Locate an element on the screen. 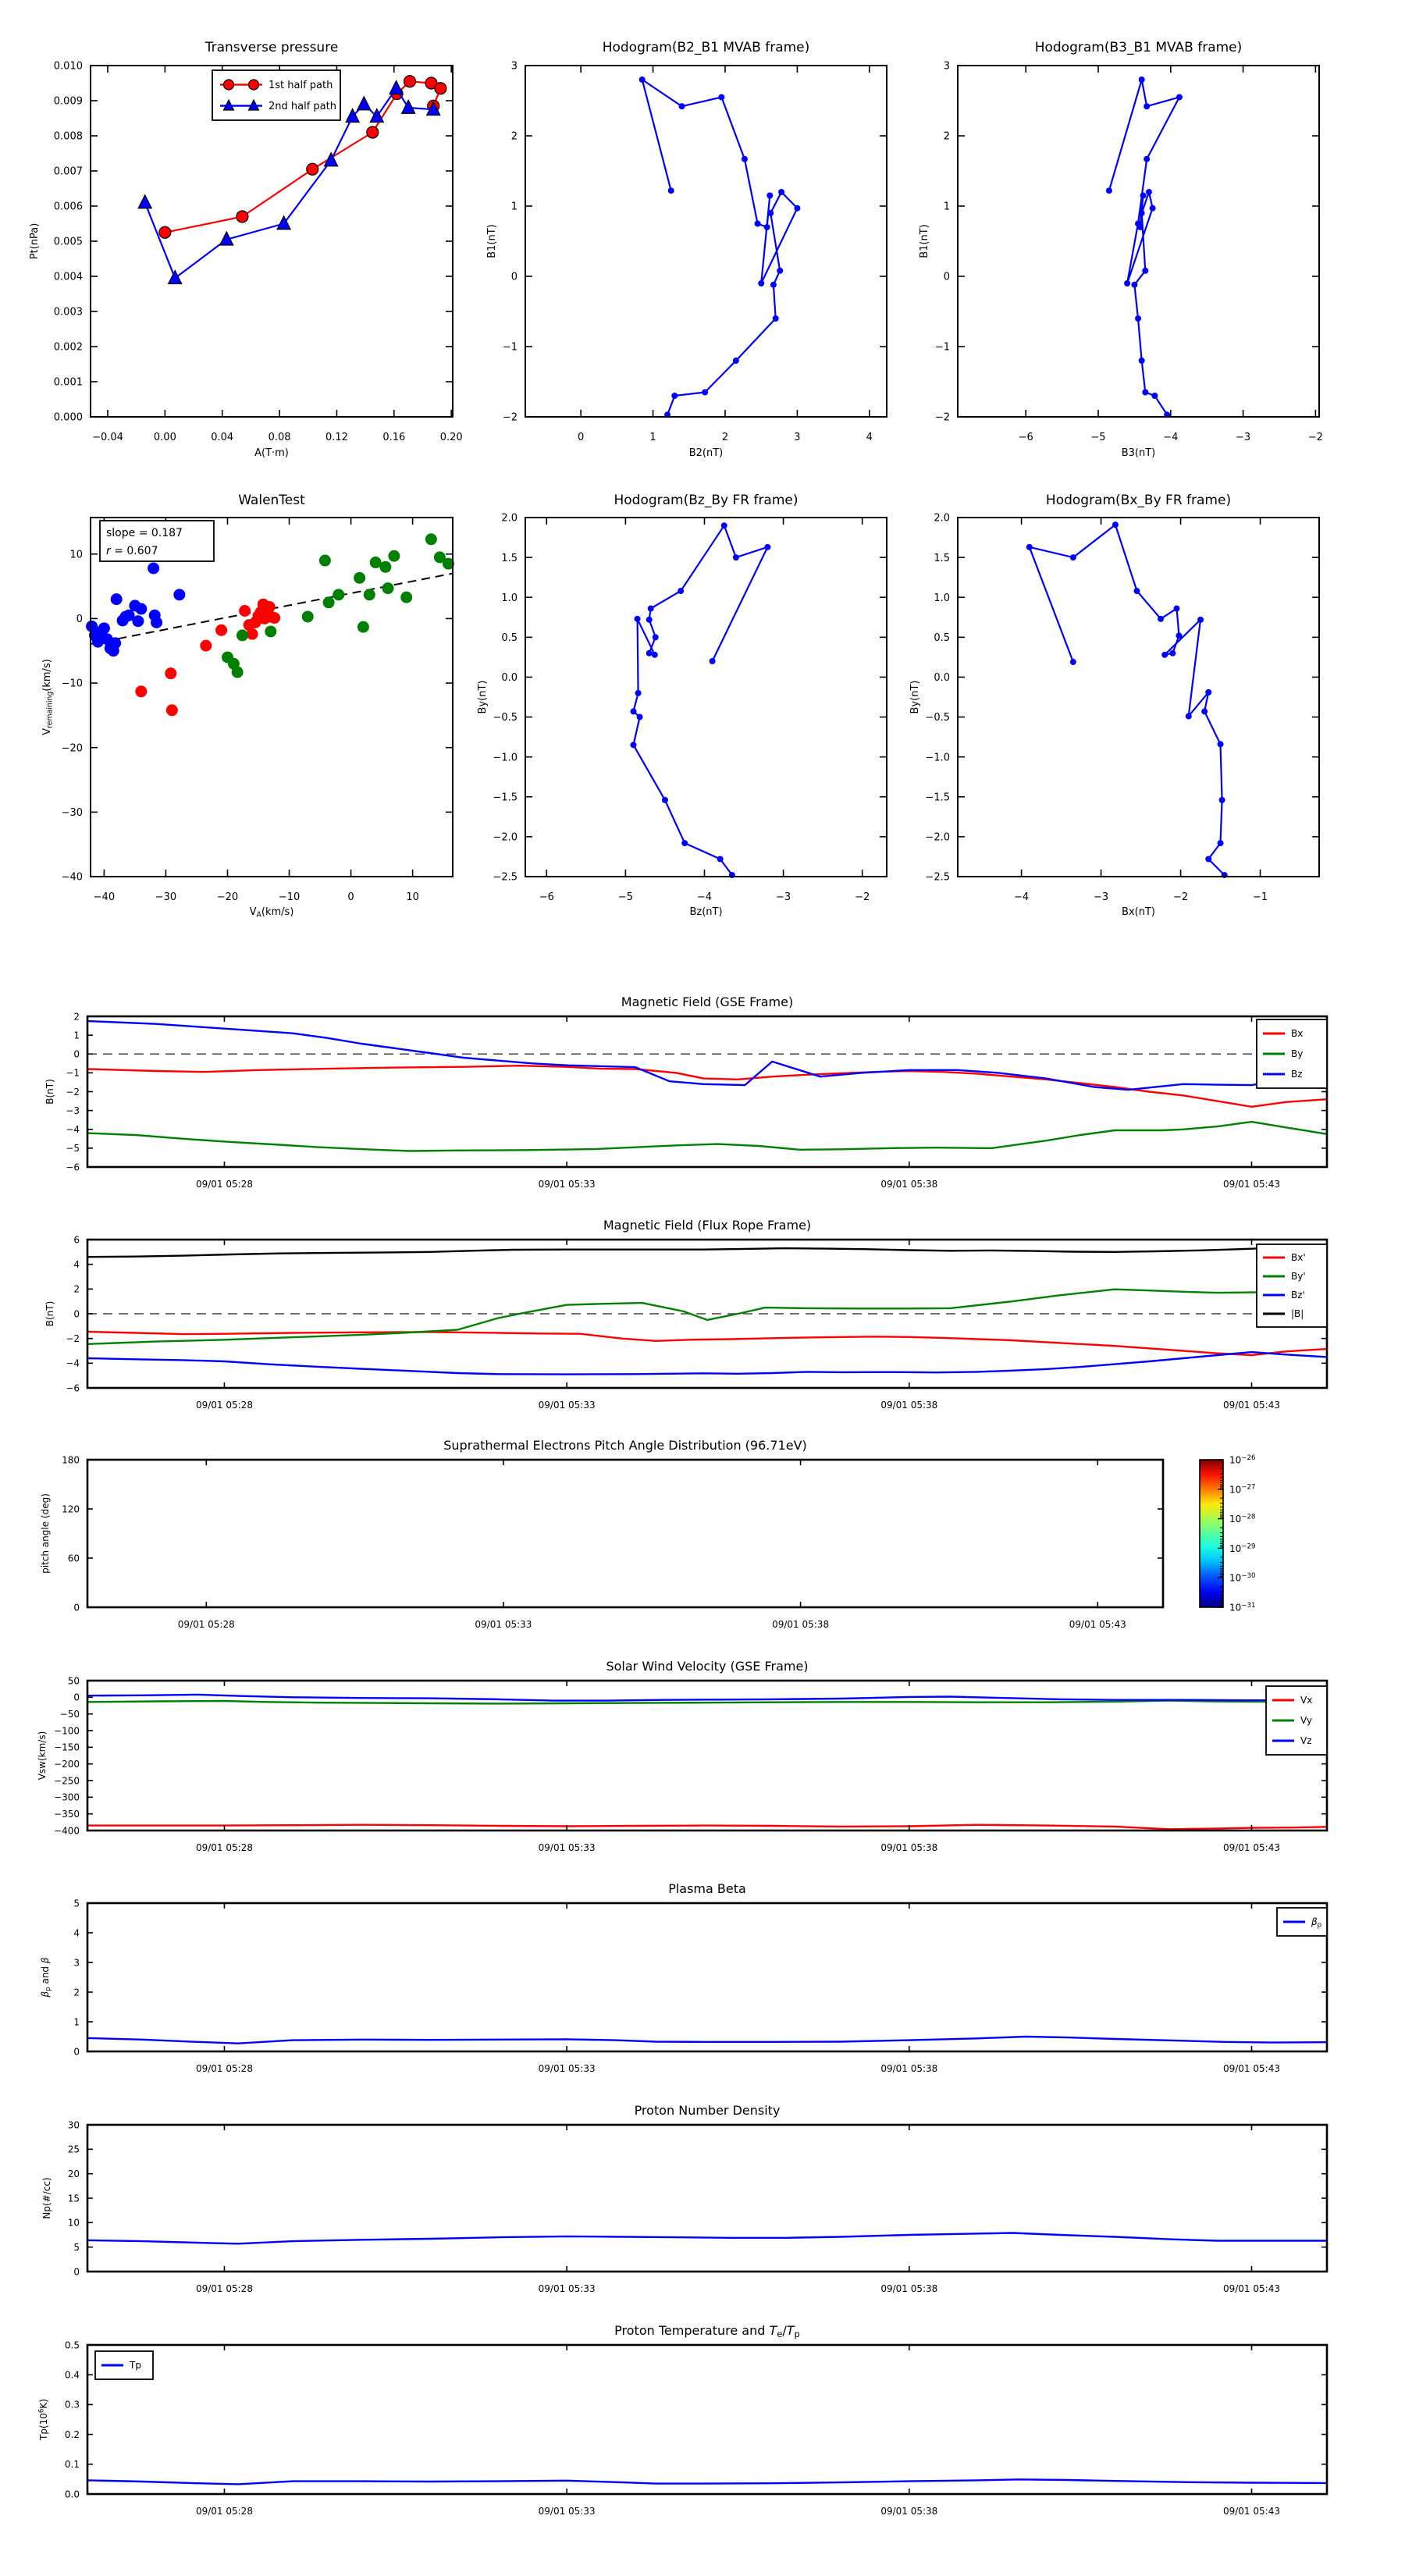  y-tick-label: −300 is located at coordinates (67, 1797).